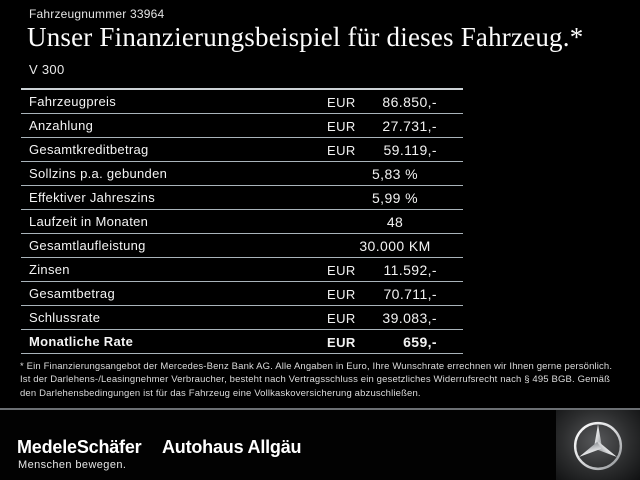  What do you see at coordinates (79, 447) in the screenshot?
I see `dealer-logo-medele-schaefer: MedeleSchäfer` at bounding box center [79, 447].